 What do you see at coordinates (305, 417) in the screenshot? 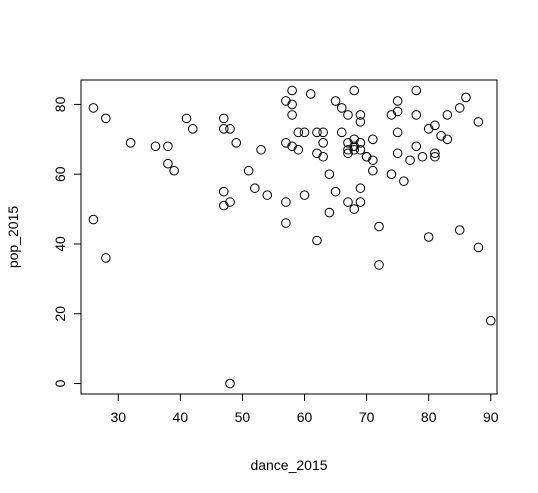
I see `x-tick-label: 60` at bounding box center [305, 417].